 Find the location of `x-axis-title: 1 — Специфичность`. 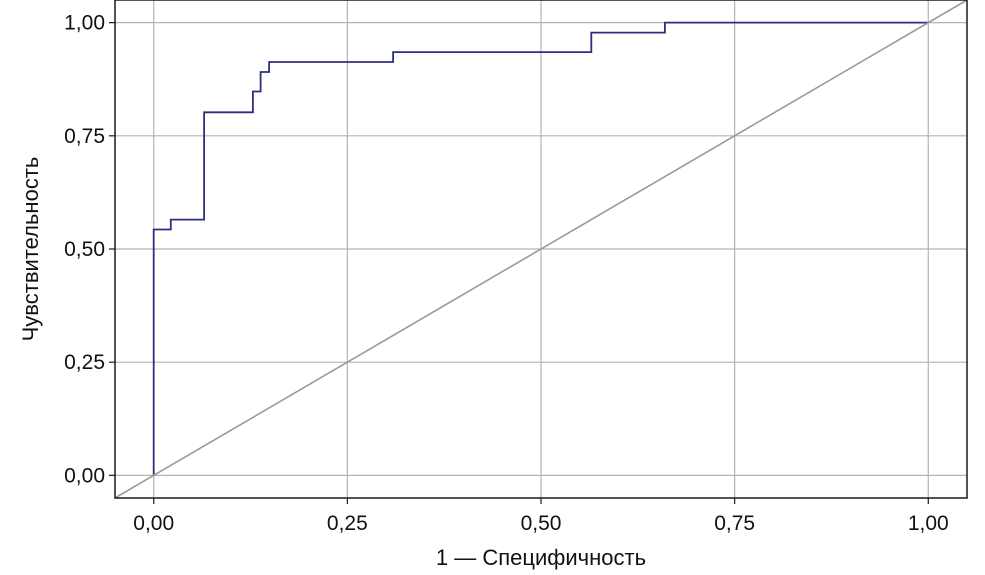

x-axis-title: 1 — Специфичность is located at coordinates (541, 557).